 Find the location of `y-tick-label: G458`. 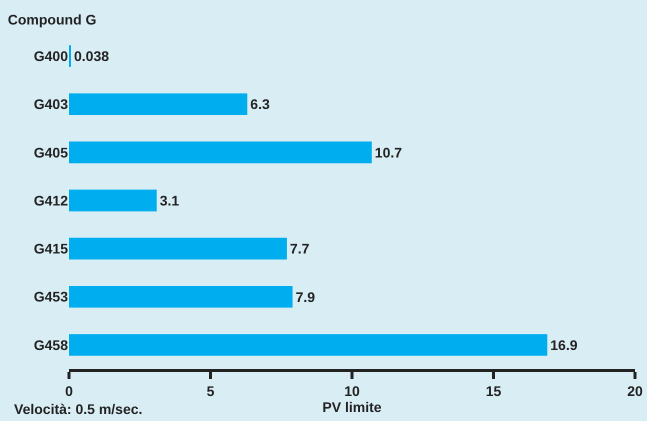

y-tick-label: G458 is located at coordinates (51, 344).